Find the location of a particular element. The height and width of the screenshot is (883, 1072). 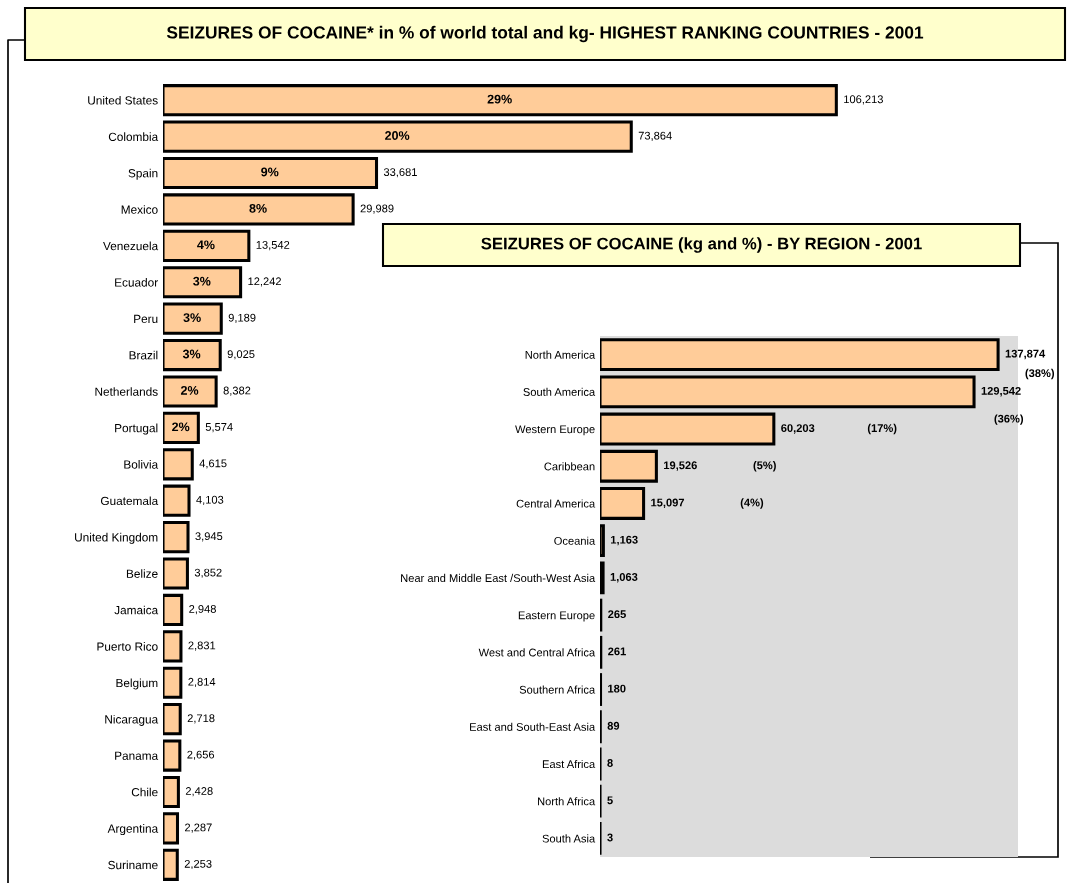

text: (38%) is located at coordinates (1040, 374).